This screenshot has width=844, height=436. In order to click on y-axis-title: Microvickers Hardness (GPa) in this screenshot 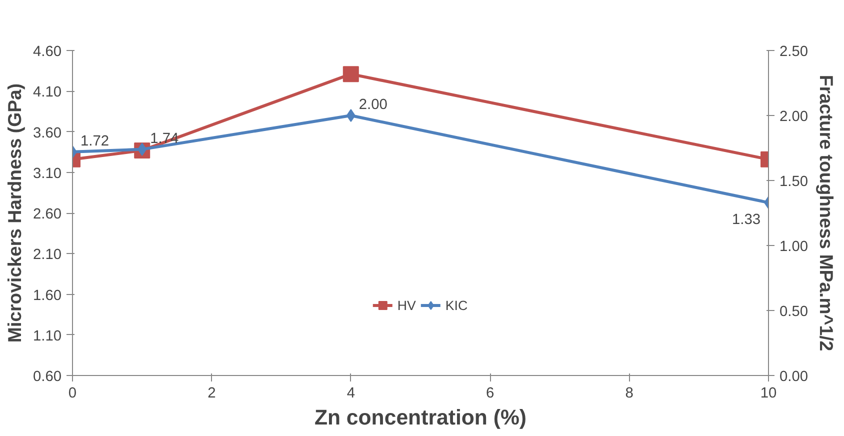, I will do `click(14, 213)`.